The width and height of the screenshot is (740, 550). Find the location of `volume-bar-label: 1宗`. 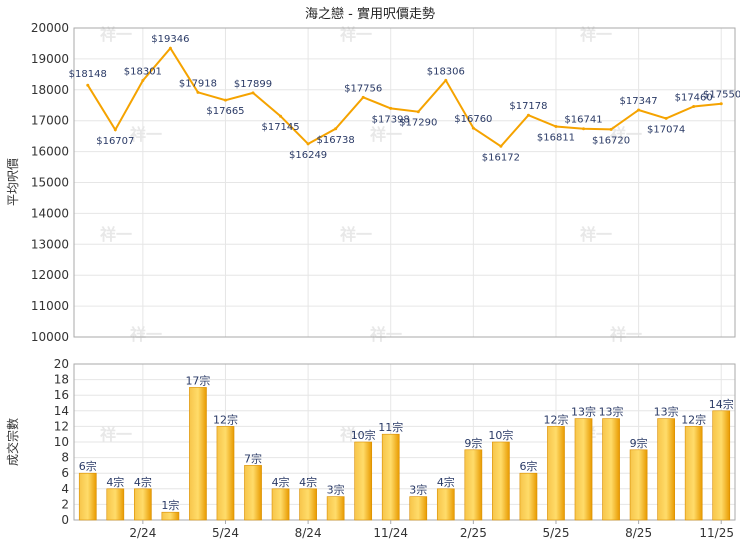

volume-bar-label: 1宗 is located at coordinates (170, 505).